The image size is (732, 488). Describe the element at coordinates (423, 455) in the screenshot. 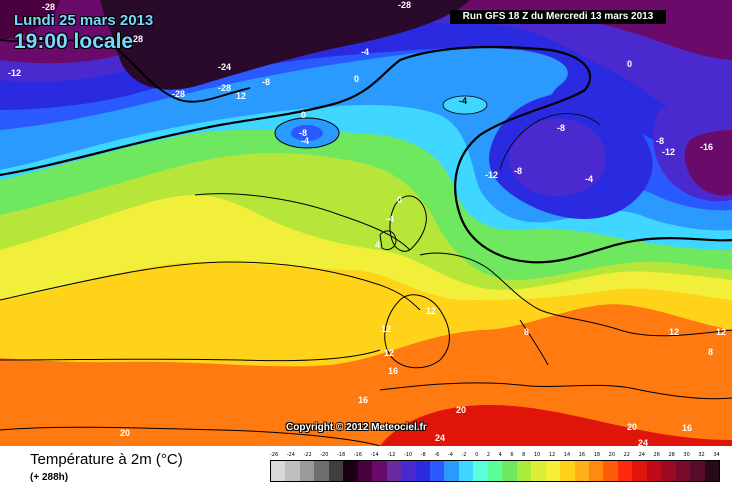

I see `legend-tick: -8` at that location.